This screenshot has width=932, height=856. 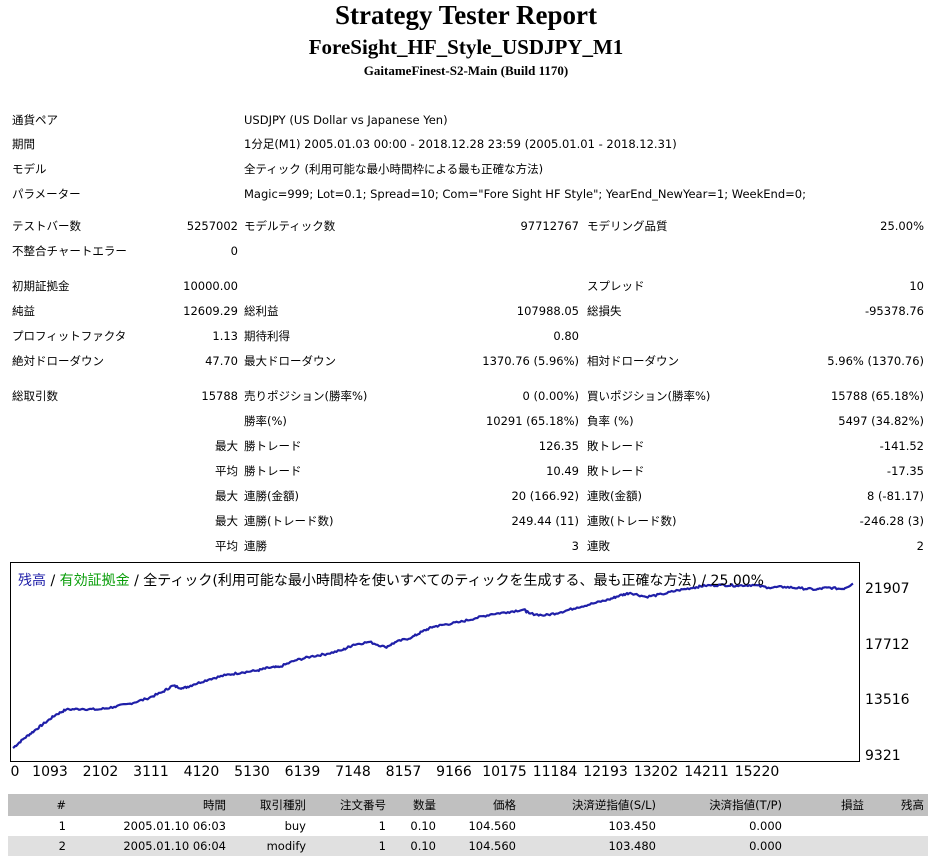 What do you see at coordinates (39, 846) in the screenshot?
I see `table-cell: 2` at bounding box center [39, 846].